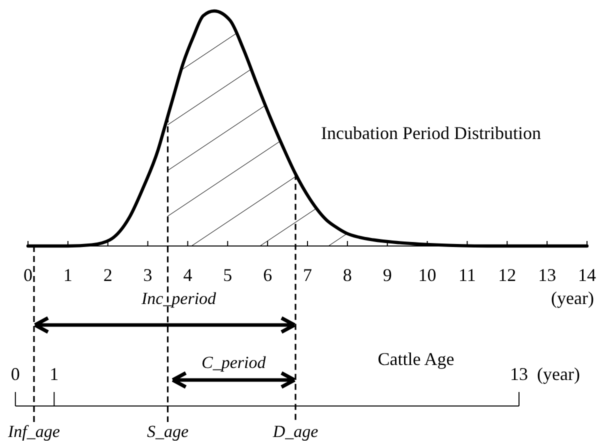  I want to click on ref-line-label: D_age, so click(295, 431).